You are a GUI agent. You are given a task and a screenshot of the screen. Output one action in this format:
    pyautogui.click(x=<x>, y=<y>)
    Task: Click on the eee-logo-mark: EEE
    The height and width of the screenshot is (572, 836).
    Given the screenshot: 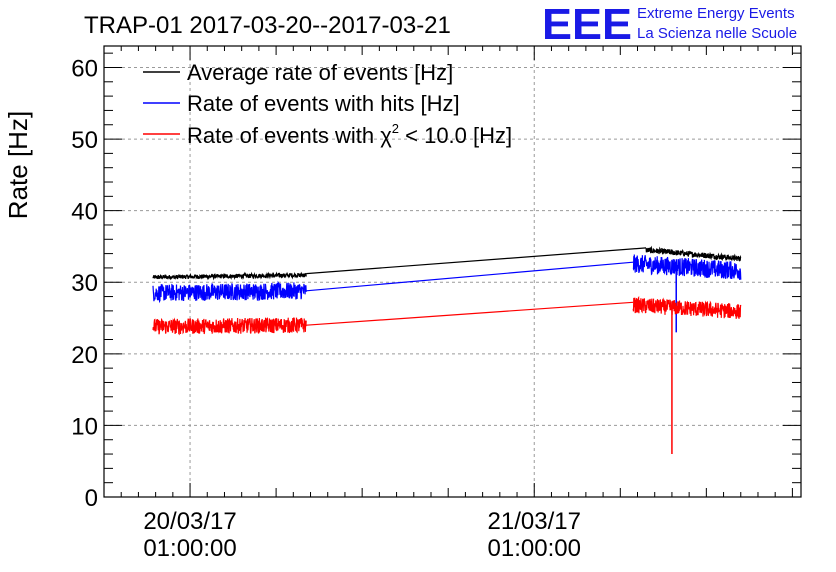 What is the action you would take?
    pyautogui.click(x=587, y=24)
    